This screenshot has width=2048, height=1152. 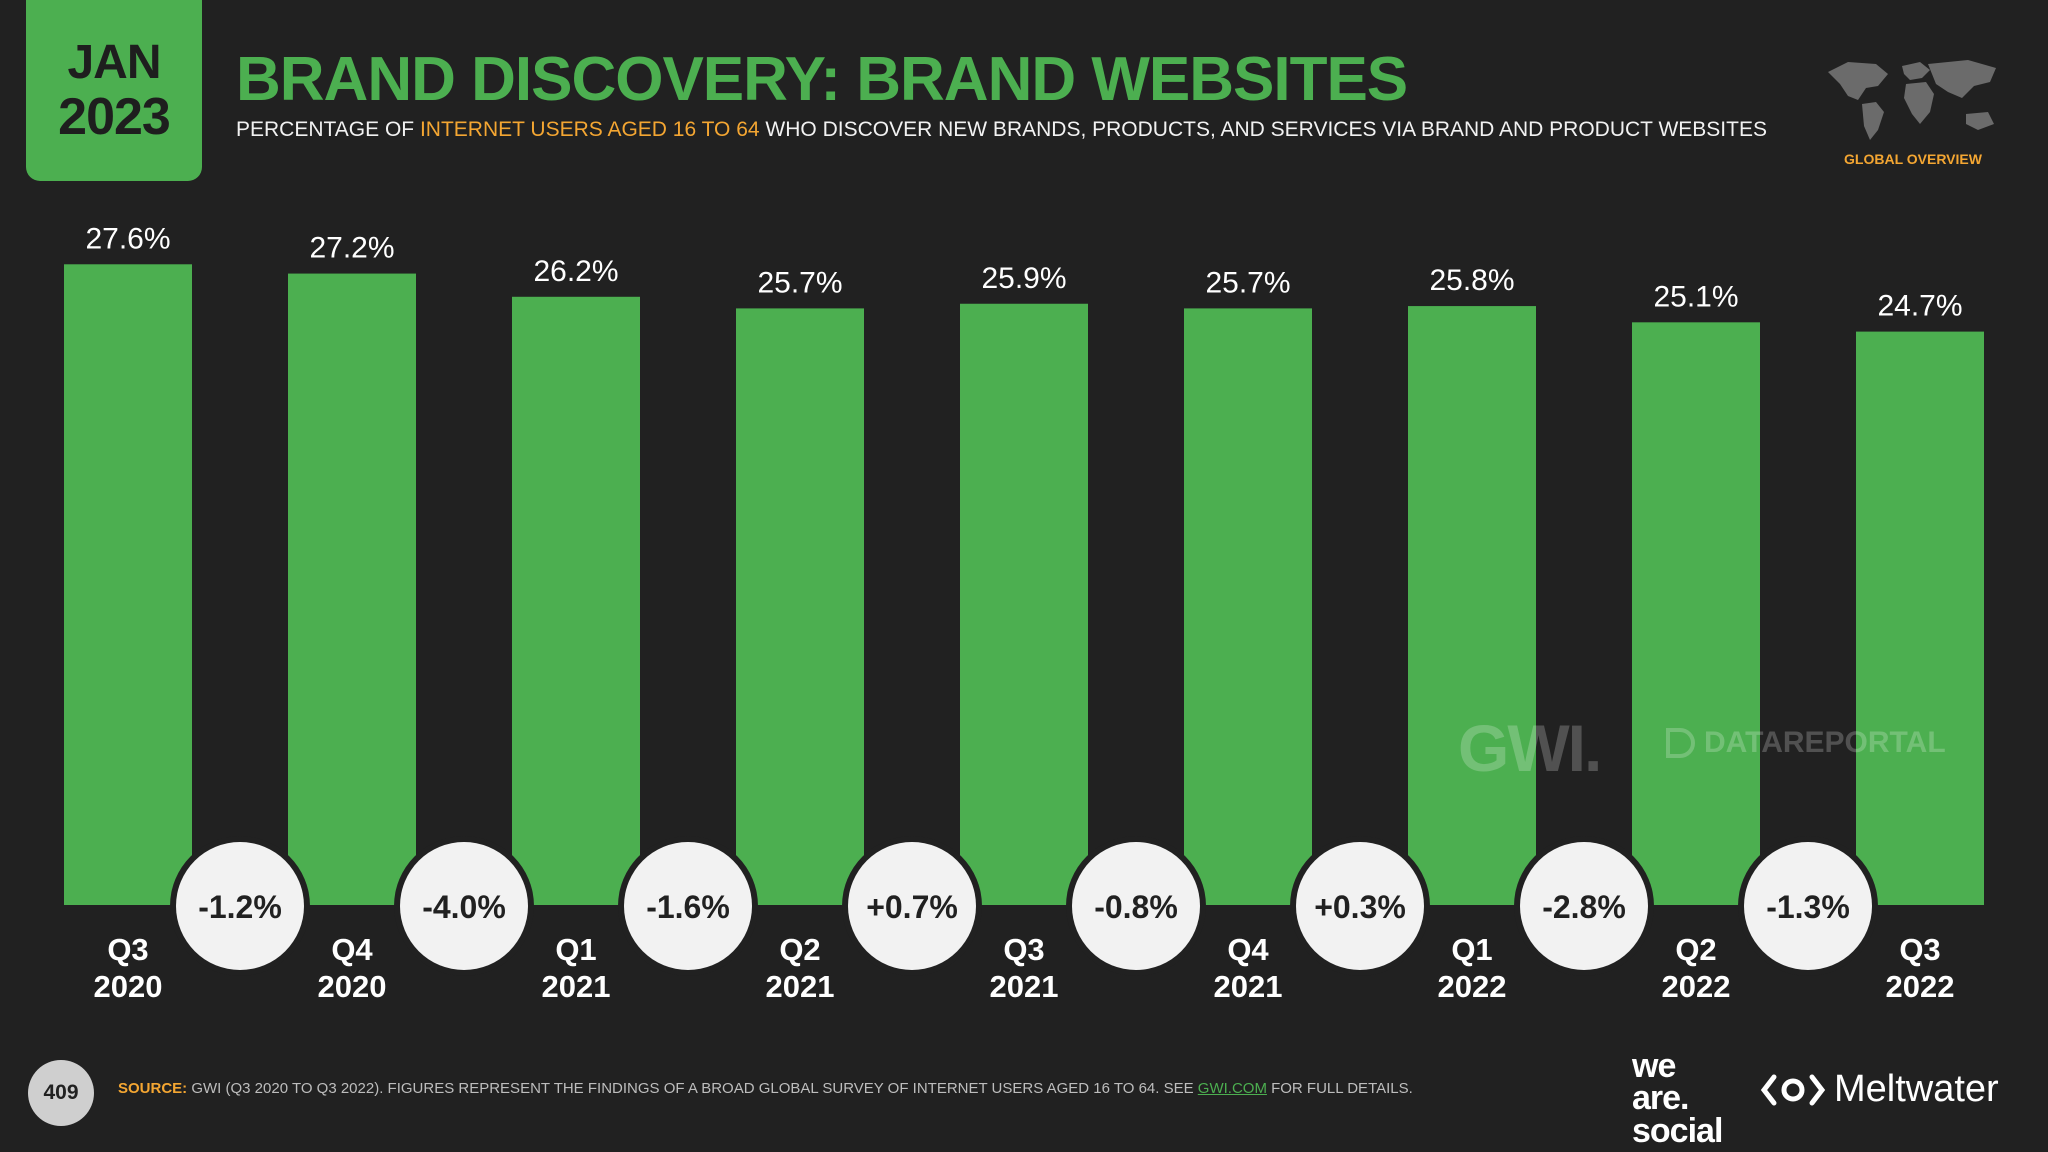 What do you see at coordinates (1695, 296) in the screenshot?
I see `bar-value-label-8: 25.1%` at bounding box center [1695, 296].